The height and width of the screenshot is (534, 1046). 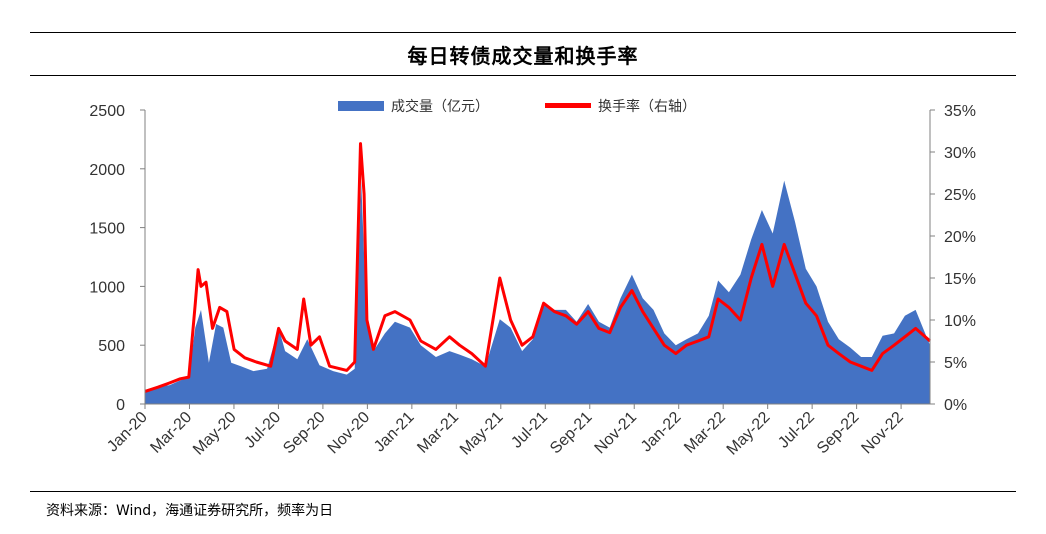 I want to click on x-tick-label: Jan-21, so click(x=394, y=432).